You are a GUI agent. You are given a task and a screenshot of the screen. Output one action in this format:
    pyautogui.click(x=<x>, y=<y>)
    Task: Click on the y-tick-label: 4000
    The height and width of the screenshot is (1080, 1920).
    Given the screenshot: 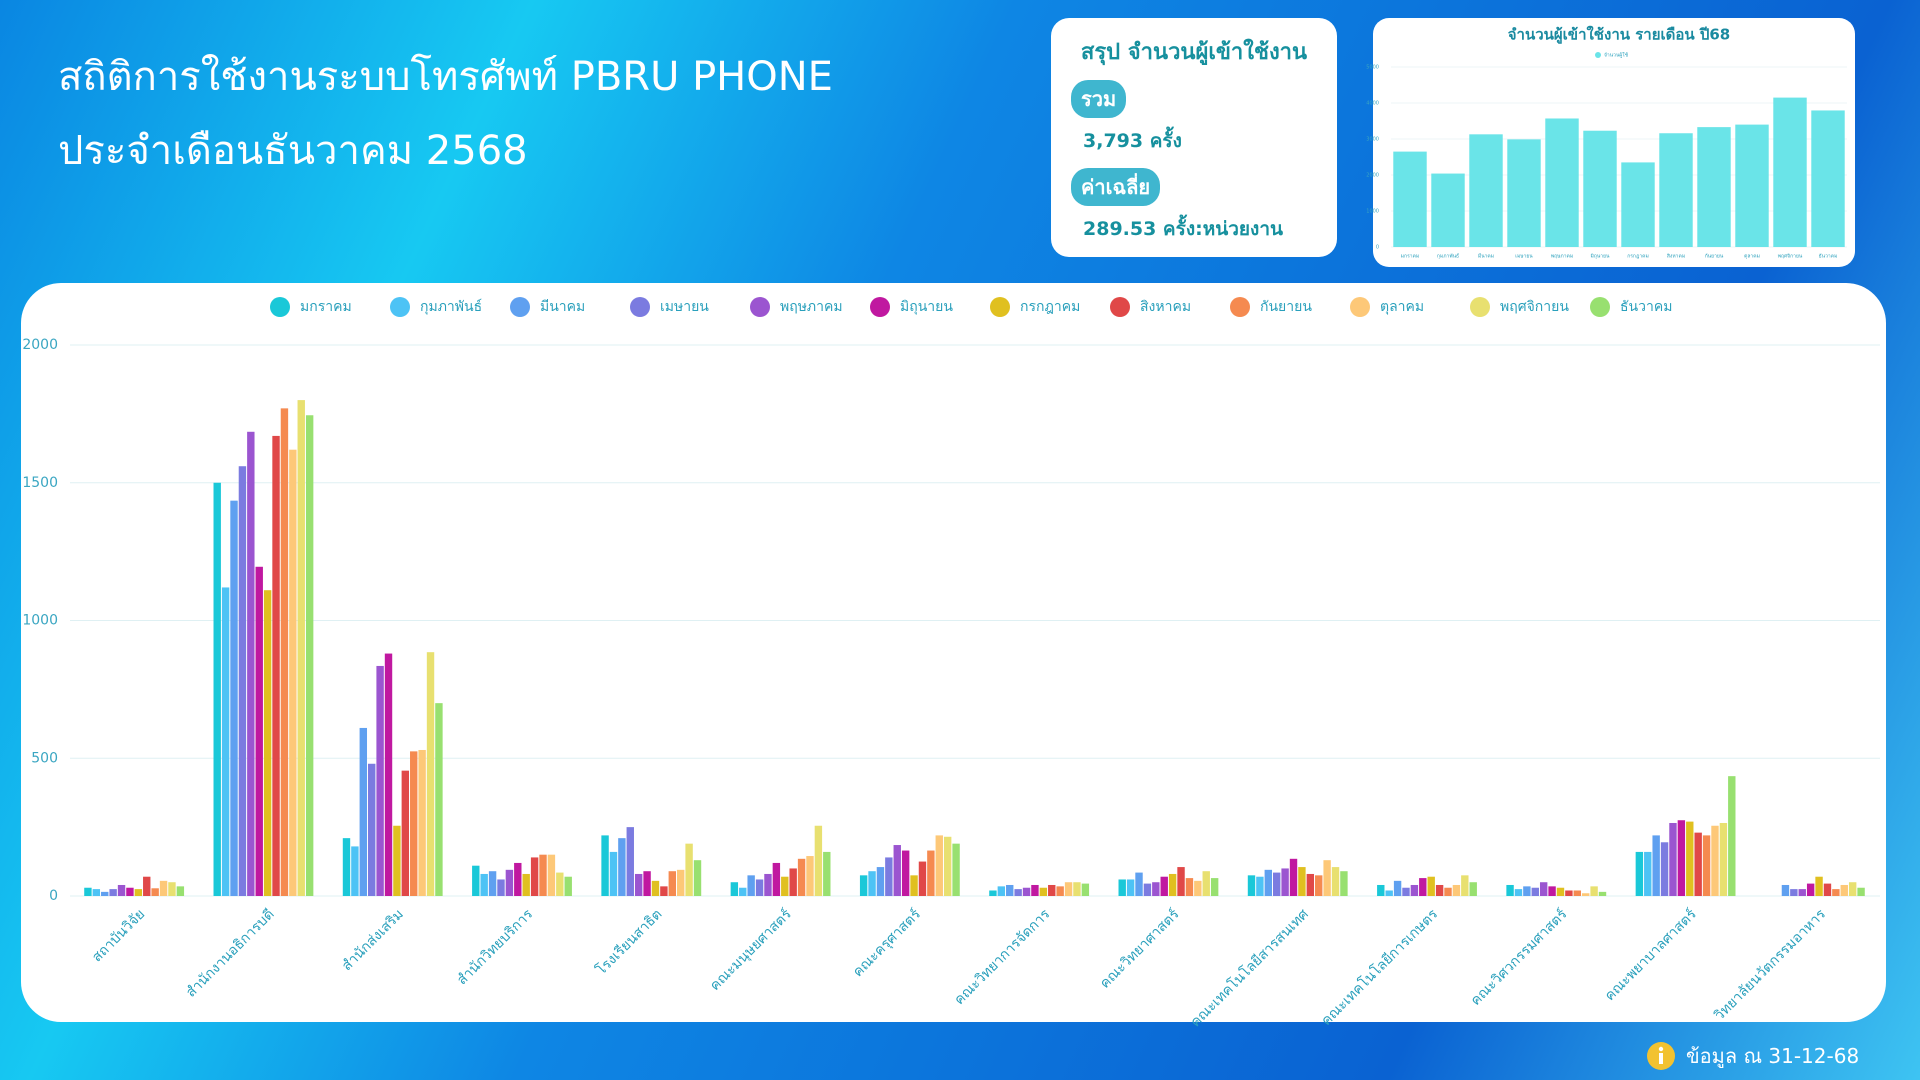 What is the action you would take?
    pyautogui.click(x=1372, y=104)
    